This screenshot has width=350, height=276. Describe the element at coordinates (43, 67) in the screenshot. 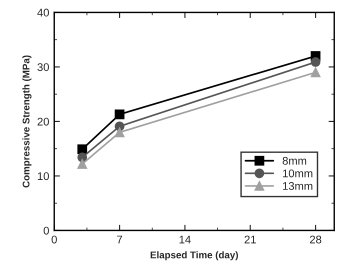

I see `y-tick-label: 30` at that location.